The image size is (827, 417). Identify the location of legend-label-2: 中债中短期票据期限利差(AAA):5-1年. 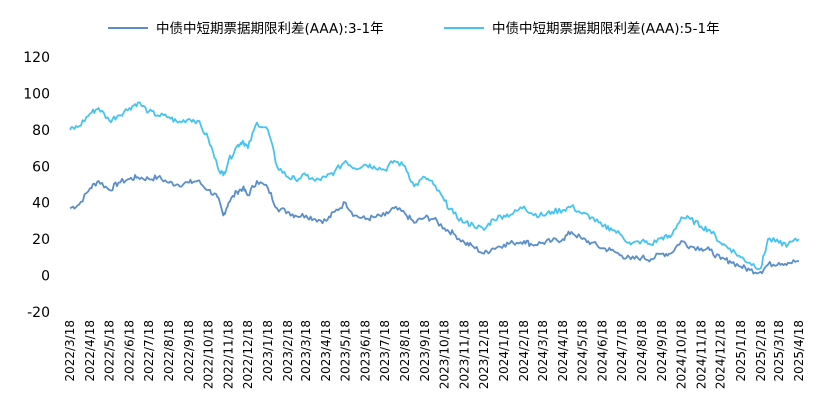
(606, 29).